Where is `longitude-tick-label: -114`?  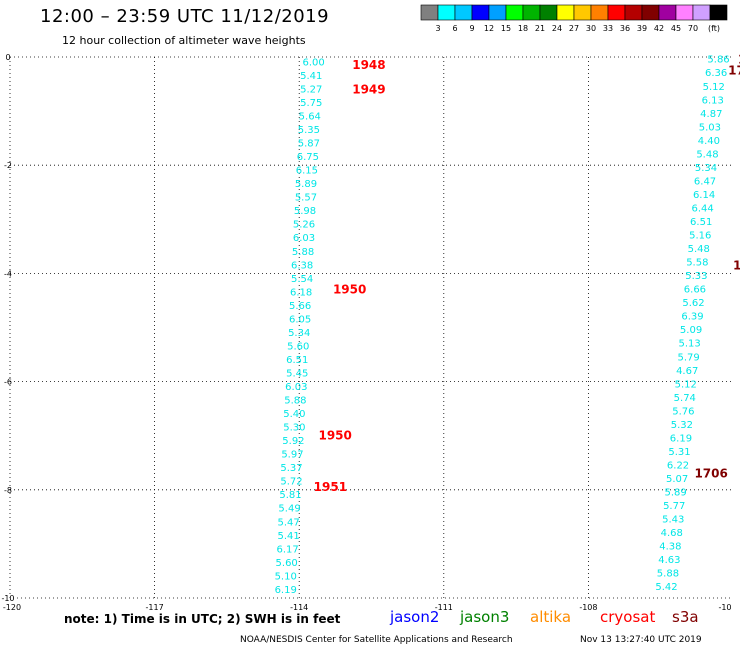
longitude-tick-label: -114 is located at coordinates (299, 607).